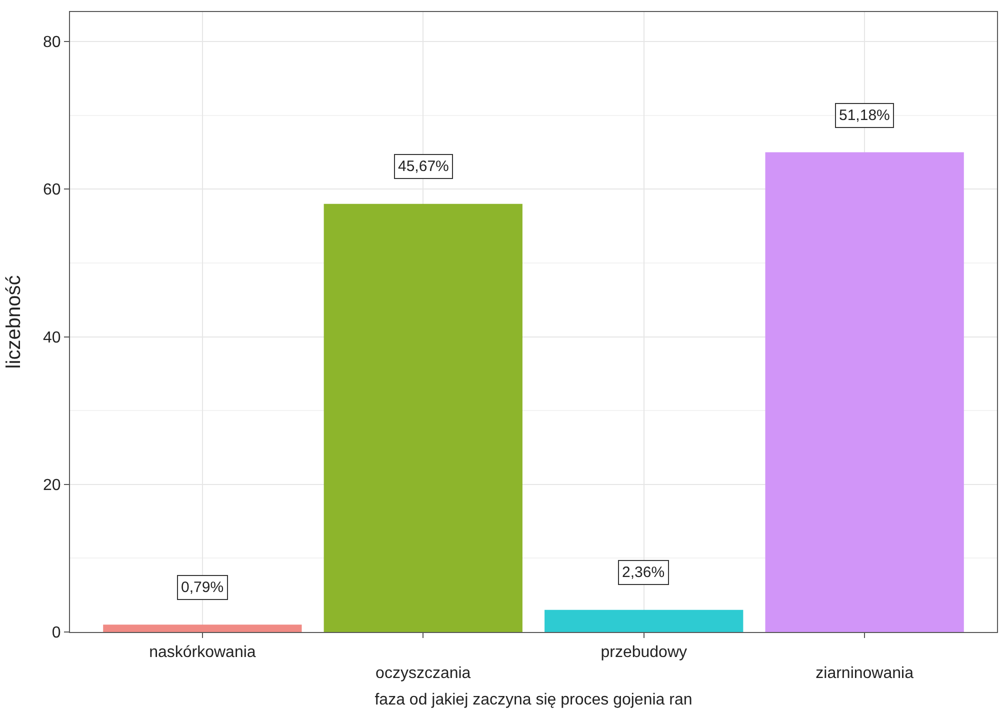 The width and height of the screenshot is (999, 722). What do you see at coordinates (52, 337) in the screenshot?
I see `y-tick-label: 40` at bounding box center [52, 337].